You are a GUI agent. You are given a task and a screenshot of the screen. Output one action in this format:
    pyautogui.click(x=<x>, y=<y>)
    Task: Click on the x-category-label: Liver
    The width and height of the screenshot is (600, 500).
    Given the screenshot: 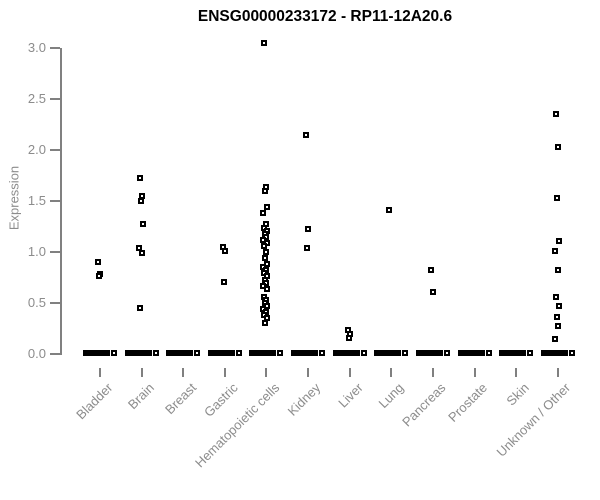 What is the action you would take?
    pyautogui.click(x=350, y=395)
    